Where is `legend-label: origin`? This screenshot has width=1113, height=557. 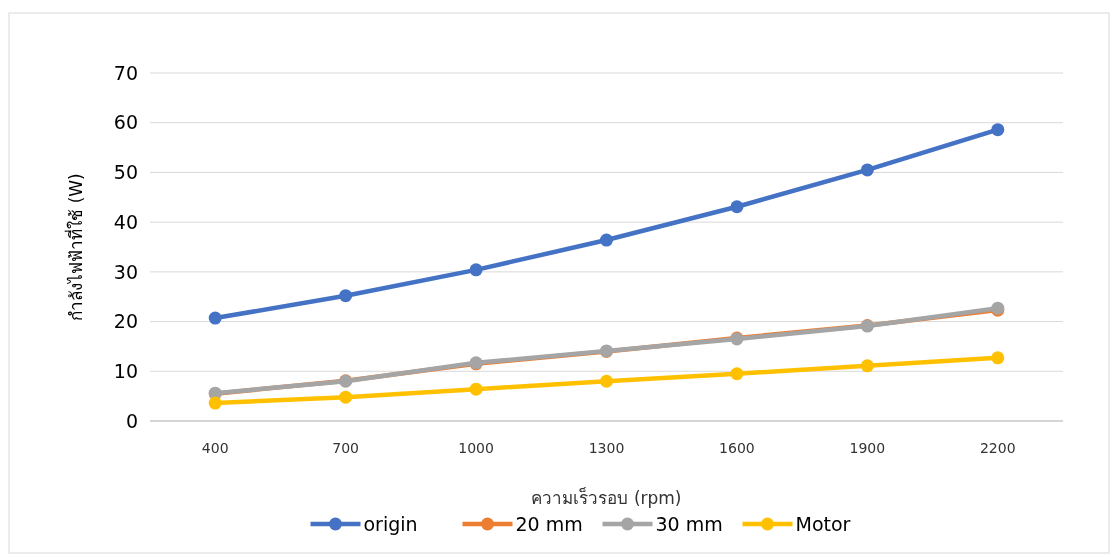 legend-label: origin is located at coordinates (390, 523).